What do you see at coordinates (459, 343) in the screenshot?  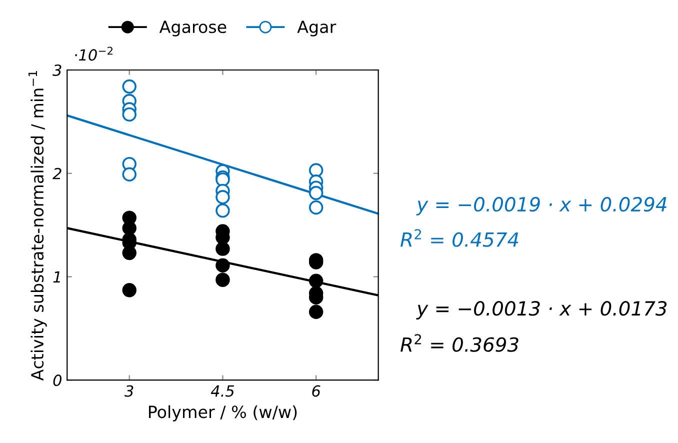 I see `text: R$^{2}$ = 0.3693` at bounding box center [459, 343].